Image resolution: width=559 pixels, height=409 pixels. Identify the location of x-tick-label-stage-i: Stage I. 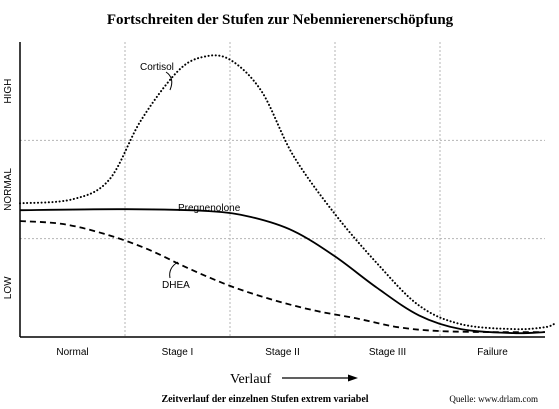
(178, 352).